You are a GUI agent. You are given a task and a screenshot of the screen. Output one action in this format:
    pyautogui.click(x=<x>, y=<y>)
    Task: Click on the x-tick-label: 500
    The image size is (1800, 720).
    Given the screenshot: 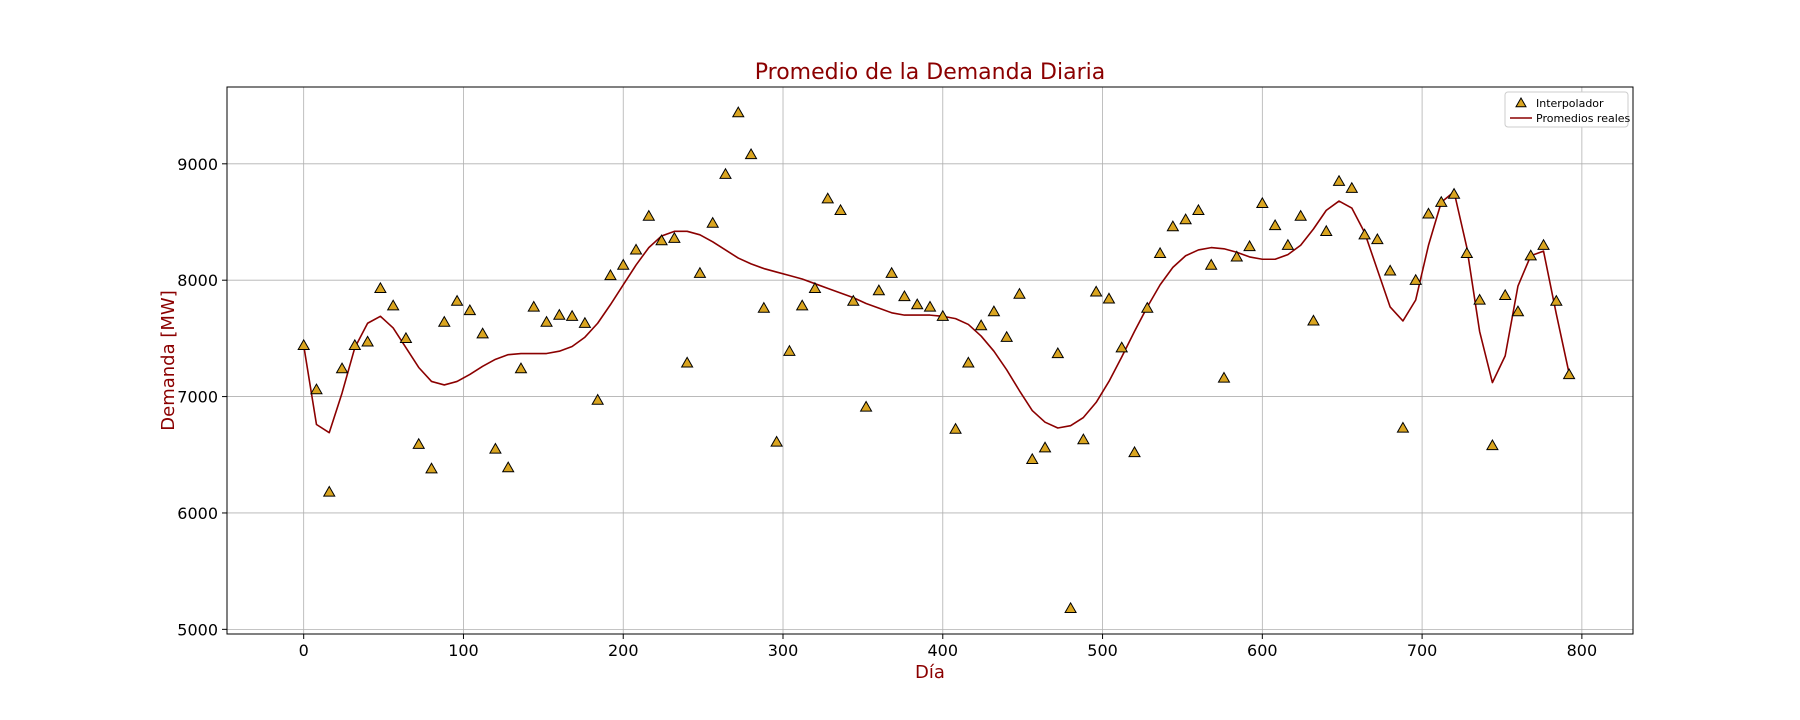 What is the action you would take?
    pyautogui.click(x=1102, y=650)
    